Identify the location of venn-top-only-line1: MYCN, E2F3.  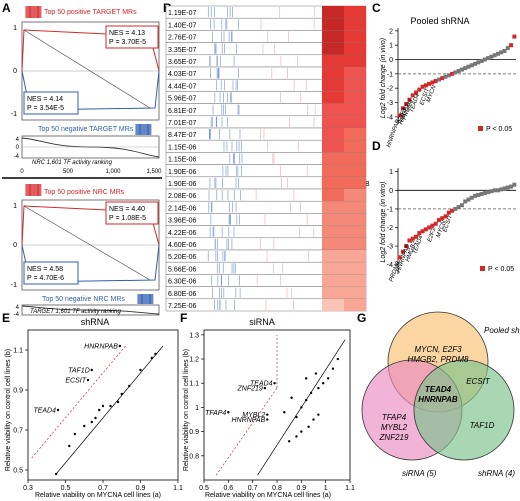
(438, 349).